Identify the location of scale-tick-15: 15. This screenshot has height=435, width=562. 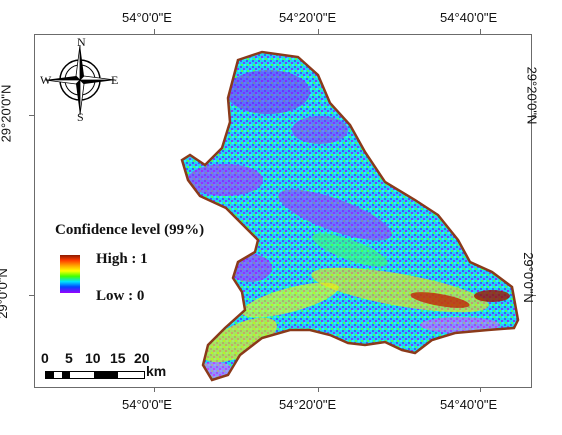
(118, 358).